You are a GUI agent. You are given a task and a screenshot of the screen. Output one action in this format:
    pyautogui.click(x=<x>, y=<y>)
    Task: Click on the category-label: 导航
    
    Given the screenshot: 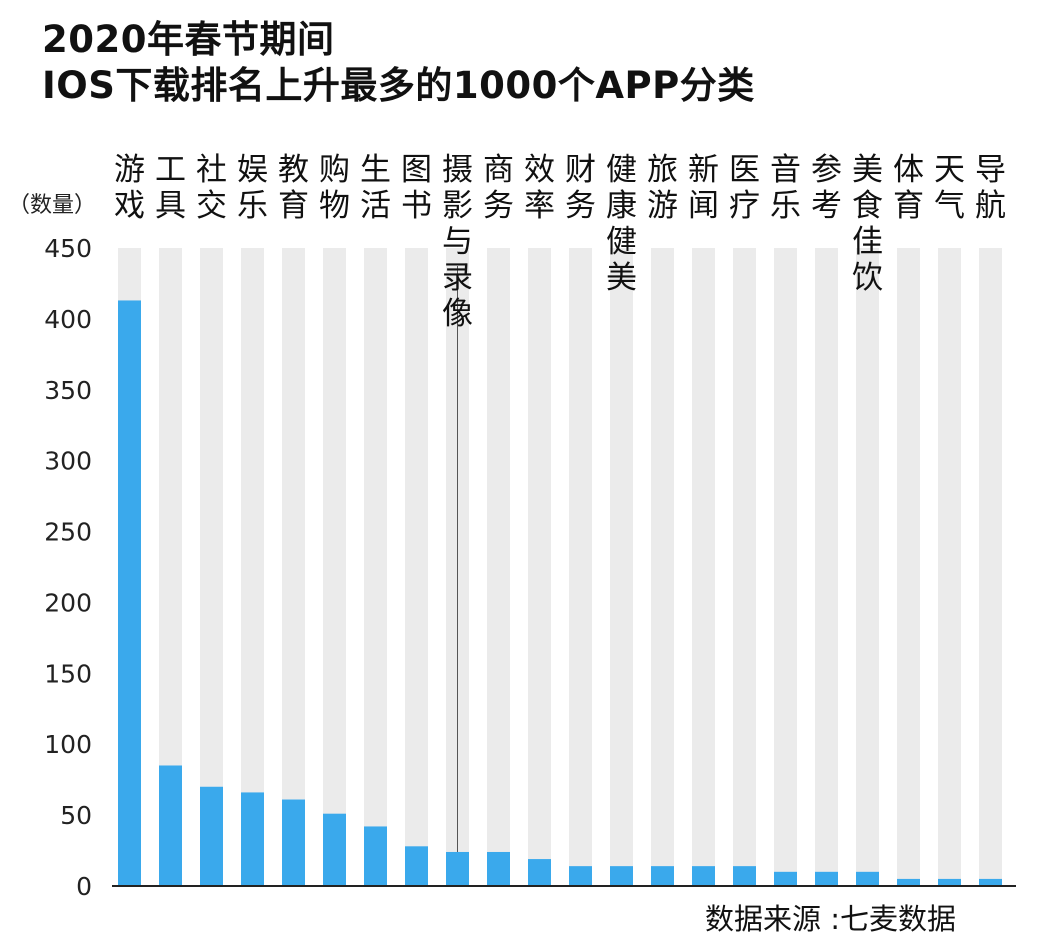 What is the action you would take?
    pyautogui.click(x=990, y=188)
    